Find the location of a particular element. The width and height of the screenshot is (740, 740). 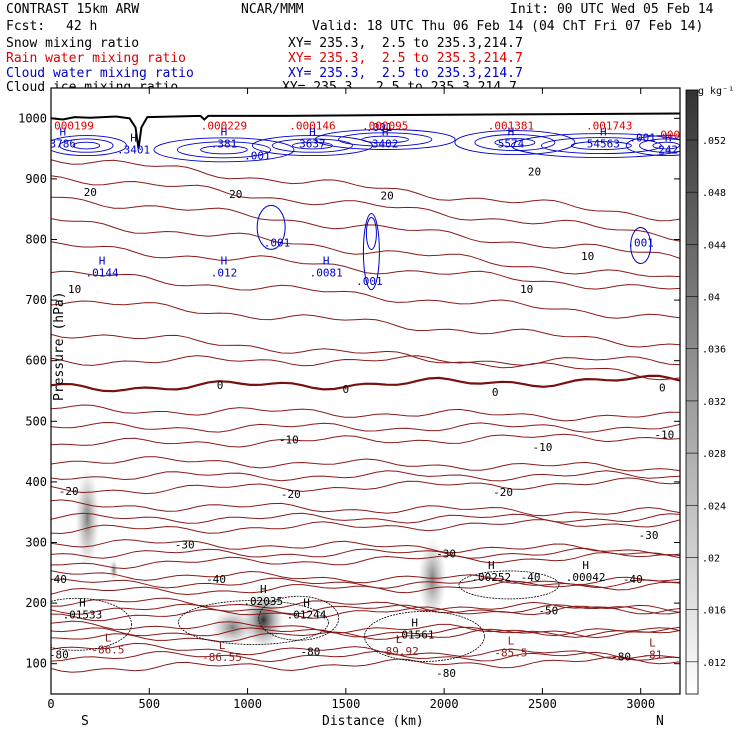

x-tick-label: 1500 is located at coordinates (345, 704).